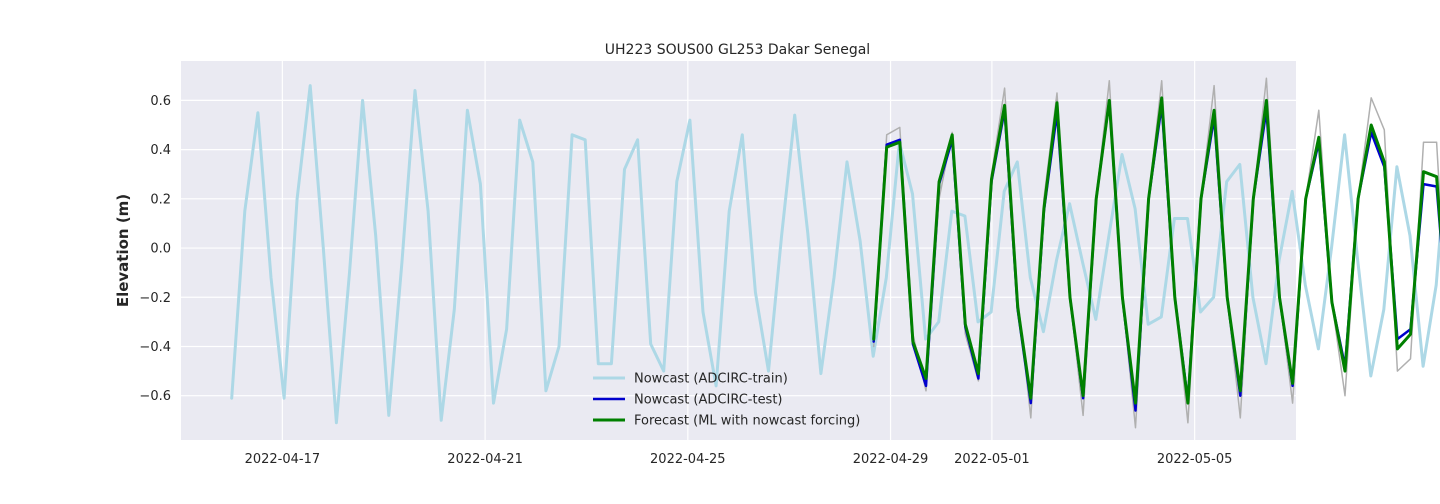 Image resolution: width=1440 pixels, height=504 pixels. What do you see at coordinates (160, 199) in the screenshot?
I see `y-tick-label: 0.2` at bounding box center [160, 199].